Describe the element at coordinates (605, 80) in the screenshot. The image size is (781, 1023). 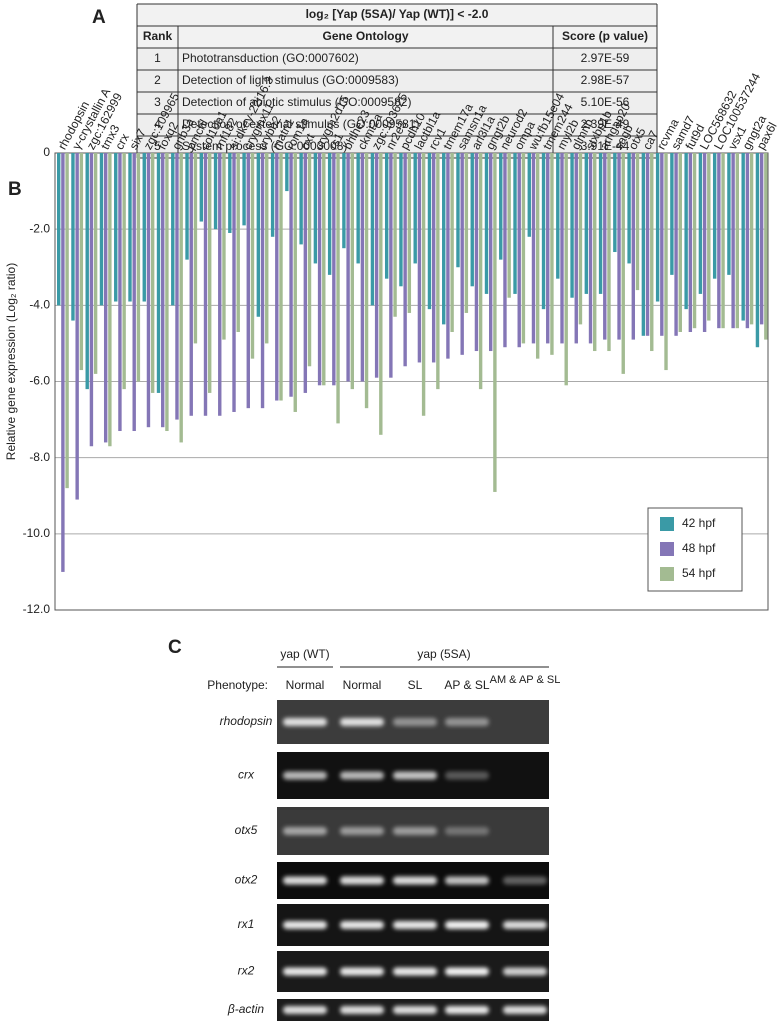
I see `table-cell: 2.98E-57` at that location.